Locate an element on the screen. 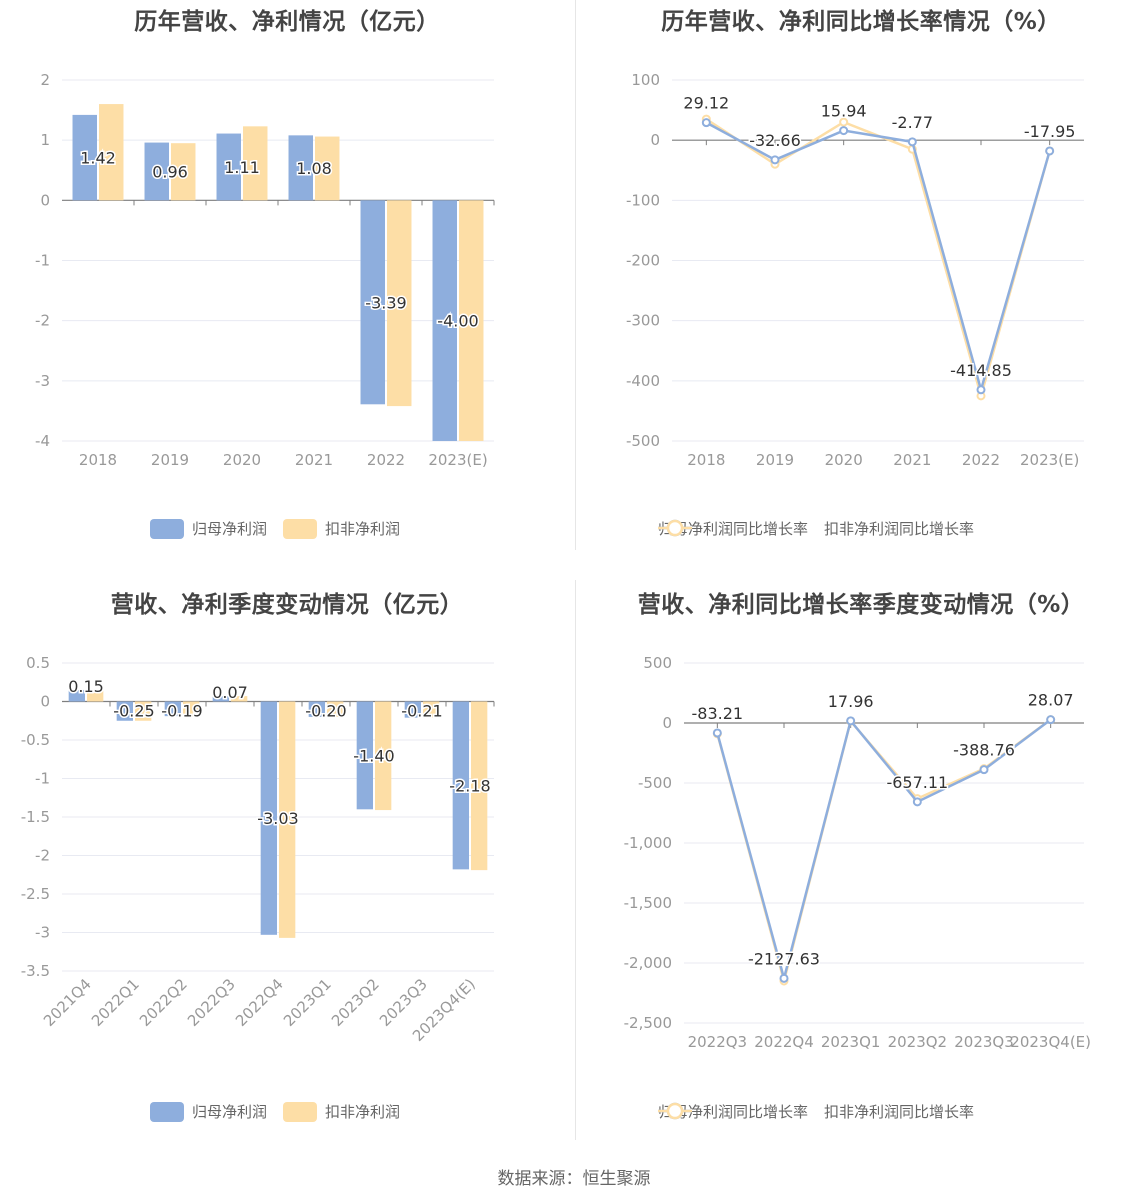  data-label: 15.94 is located at coordinates (844, 111).